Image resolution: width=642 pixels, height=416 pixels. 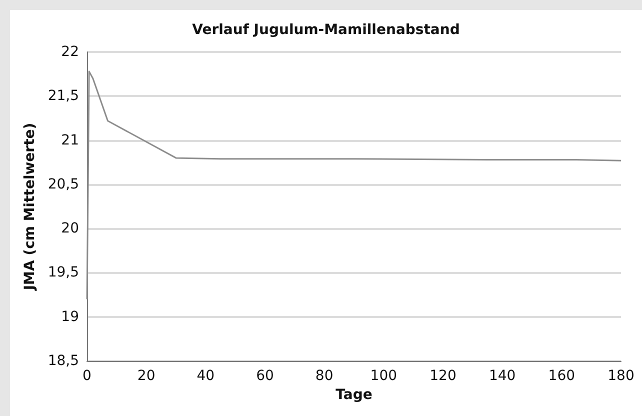 I want to click on y-tick-label: 20, so click(x=70, y=228).